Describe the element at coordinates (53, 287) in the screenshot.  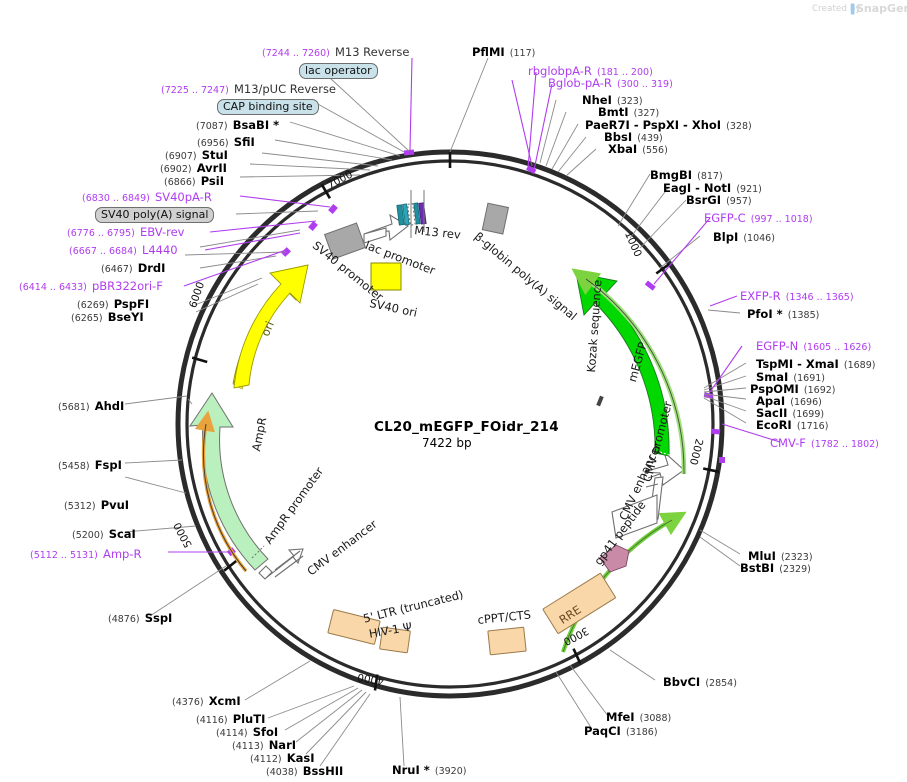
I see `primer-pbr322ori-f-range: (6414 .. 6433)` at that location.